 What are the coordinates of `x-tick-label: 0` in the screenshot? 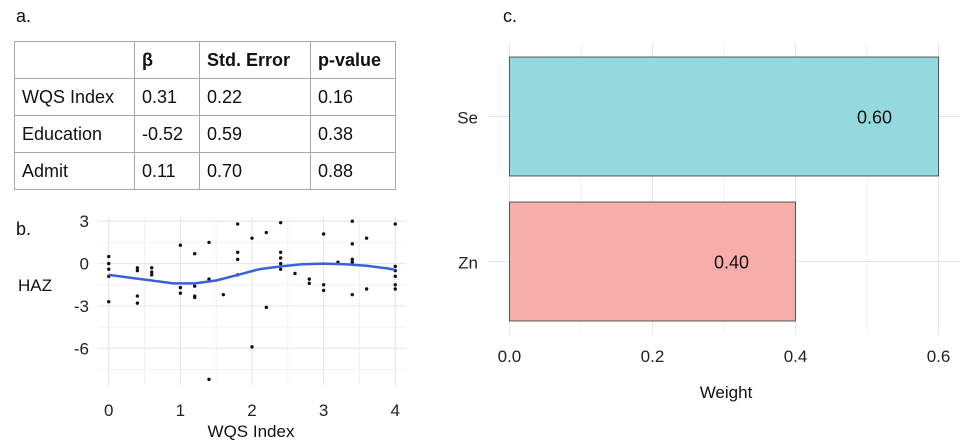 It's located at (108, 410).